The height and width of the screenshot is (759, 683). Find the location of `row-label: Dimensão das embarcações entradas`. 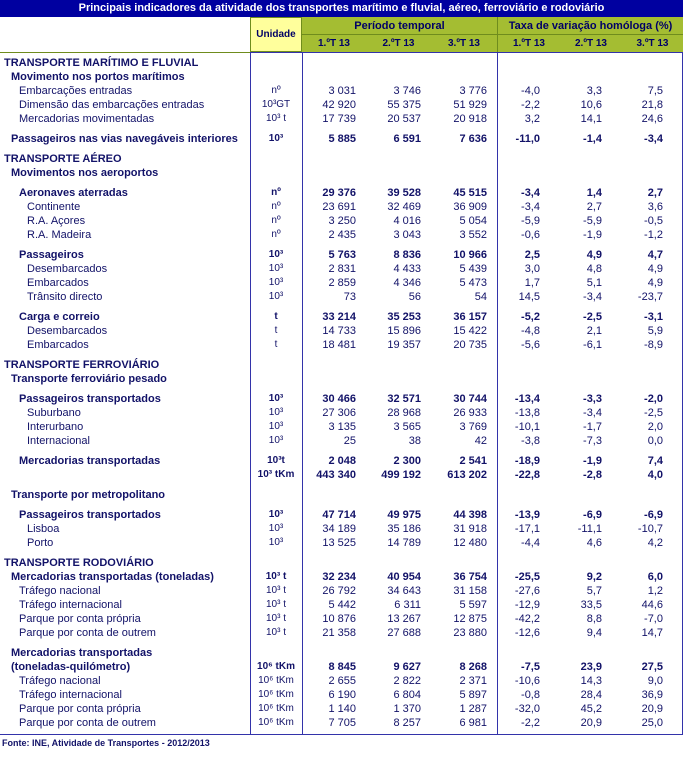

row-label: Dimensão das embarcações entradas is located at coordinates (112, 105).